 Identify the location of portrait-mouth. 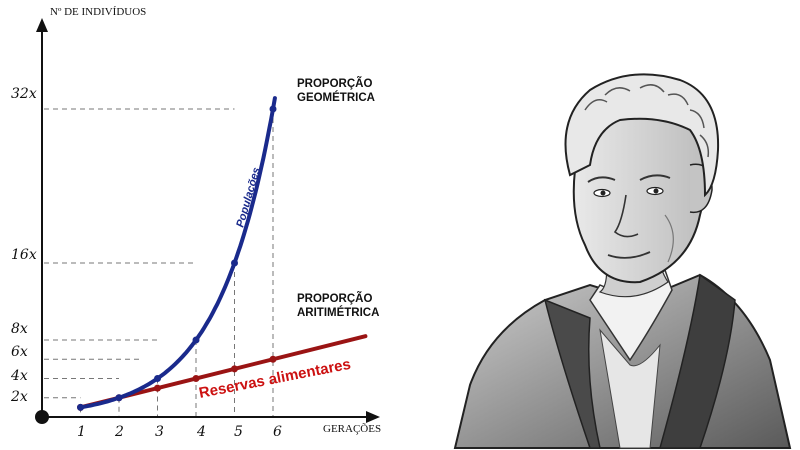
(629, 255).